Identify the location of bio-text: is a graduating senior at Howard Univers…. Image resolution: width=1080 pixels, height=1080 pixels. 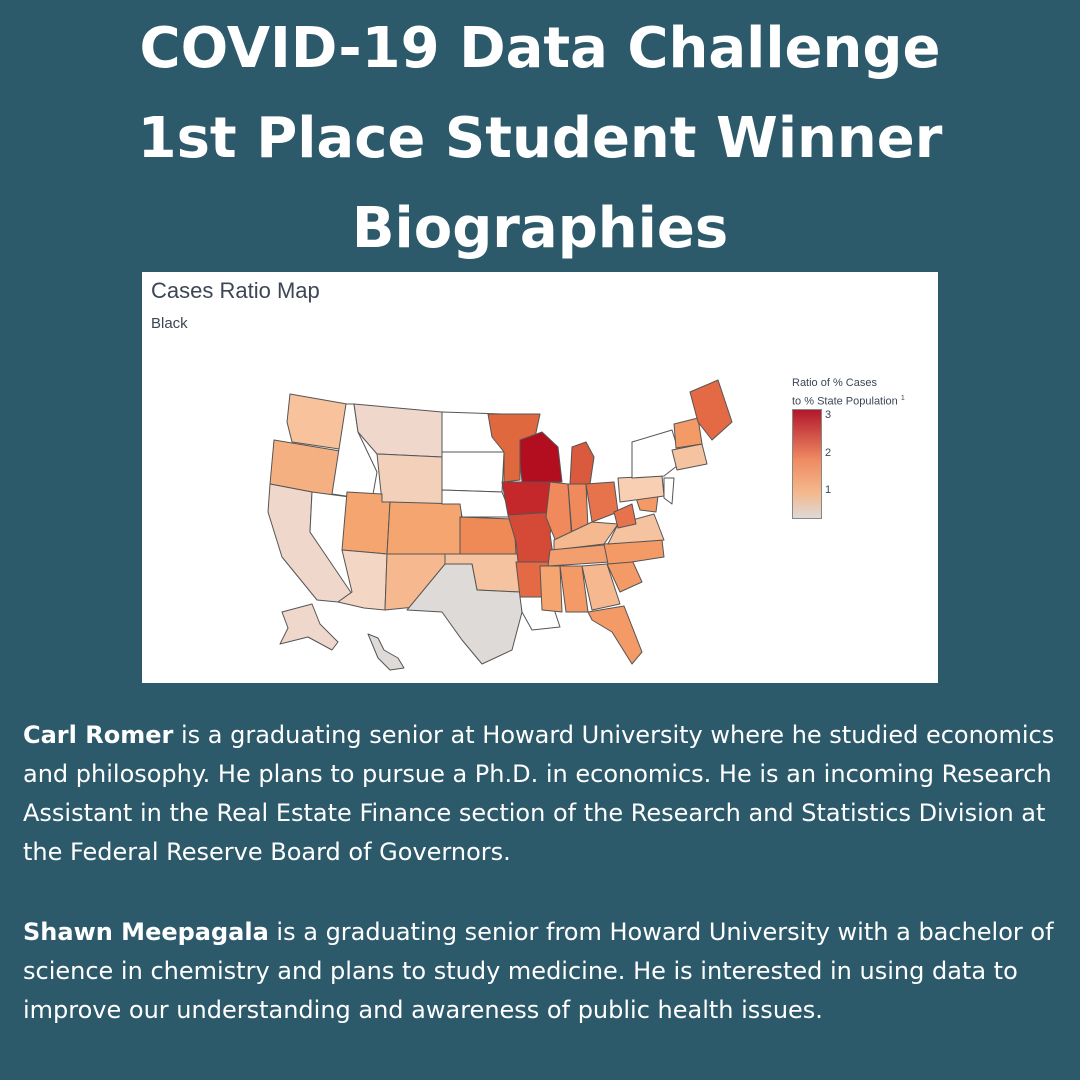
(539, 793).